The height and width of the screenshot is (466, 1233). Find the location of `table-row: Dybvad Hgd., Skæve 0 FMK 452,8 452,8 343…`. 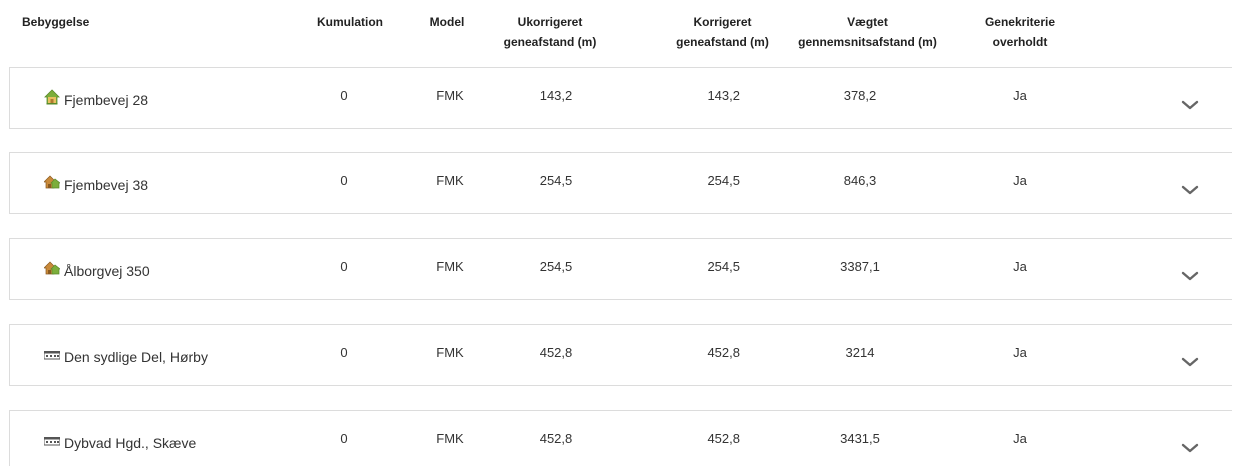

table-row: Dybvad Hgd., Skæve 0 FMK 452,8 452,8 343… is located at coordinates (620, 438).